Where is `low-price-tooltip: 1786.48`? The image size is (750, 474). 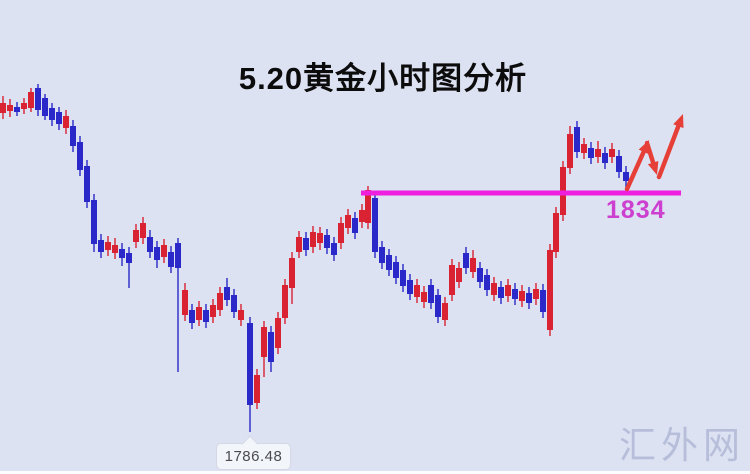 low-price-tooltip: 1786.48 is located at coordinates (253, 452).